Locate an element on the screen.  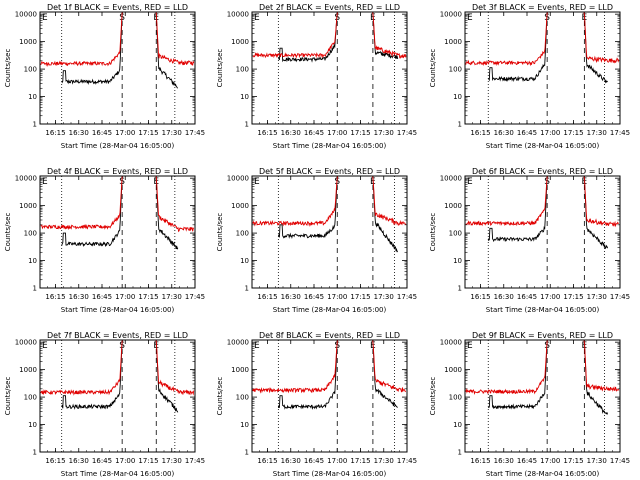
panel-title: Det 8f BLACK = Events, RED = LLD is located at coordinates (329, 335).